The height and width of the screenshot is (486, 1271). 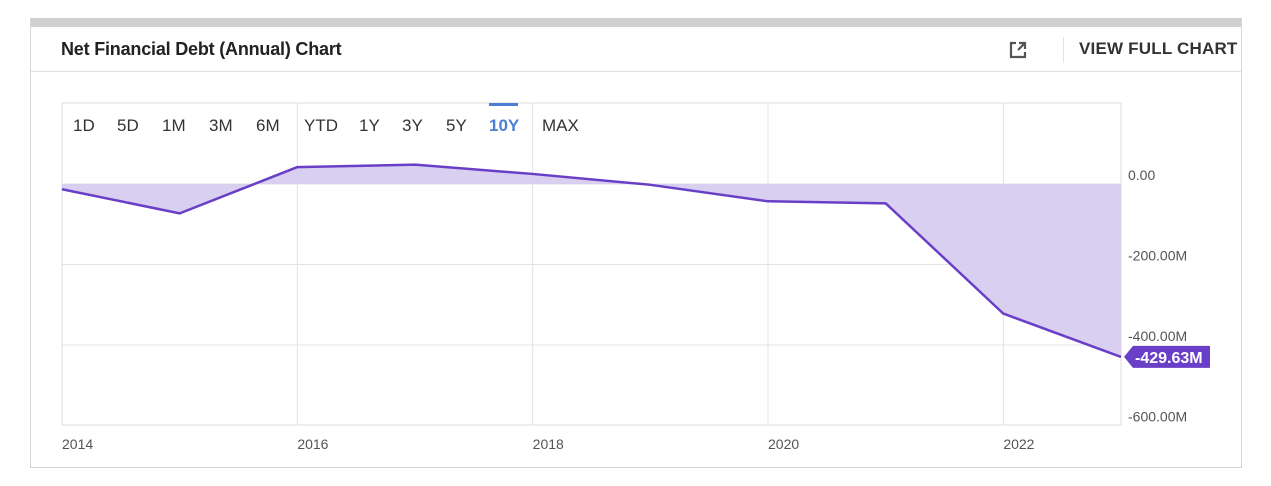 I want to click on external-link-icon, so click(x=1018, y=50).